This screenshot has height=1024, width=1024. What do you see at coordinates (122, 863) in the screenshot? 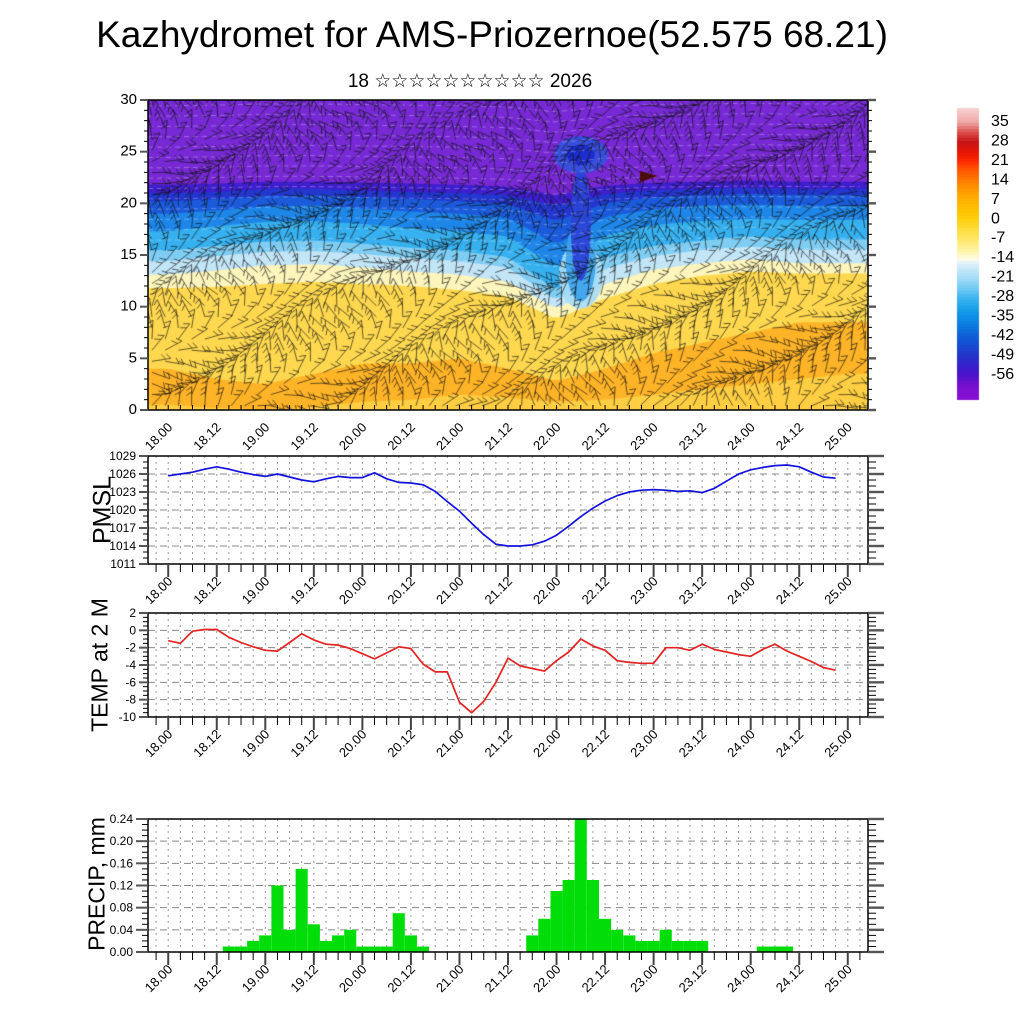
I see `svg-text: 0.16` at bounding box center [122, 863].